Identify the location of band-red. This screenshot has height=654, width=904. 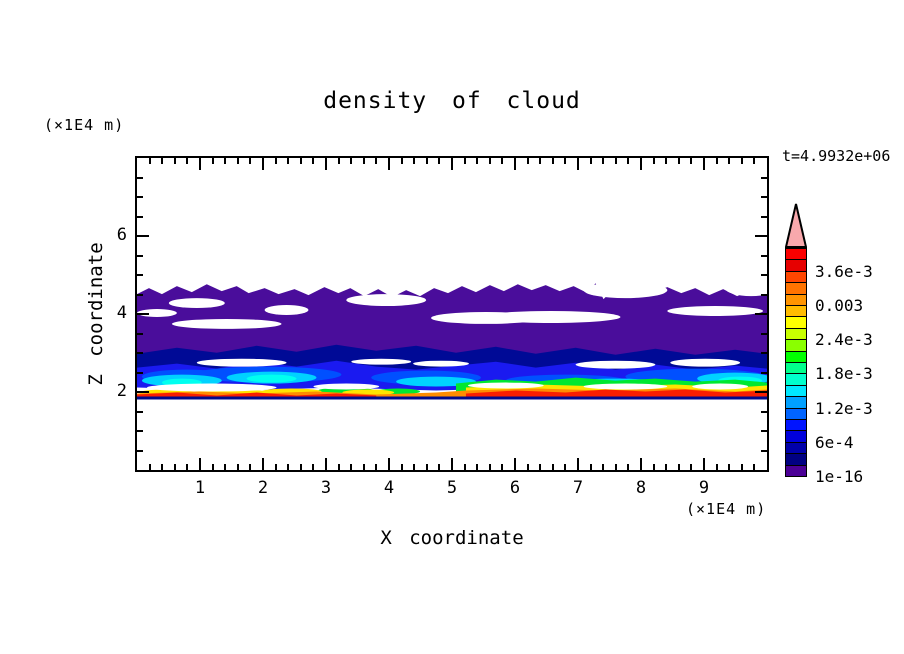
(616, 393).